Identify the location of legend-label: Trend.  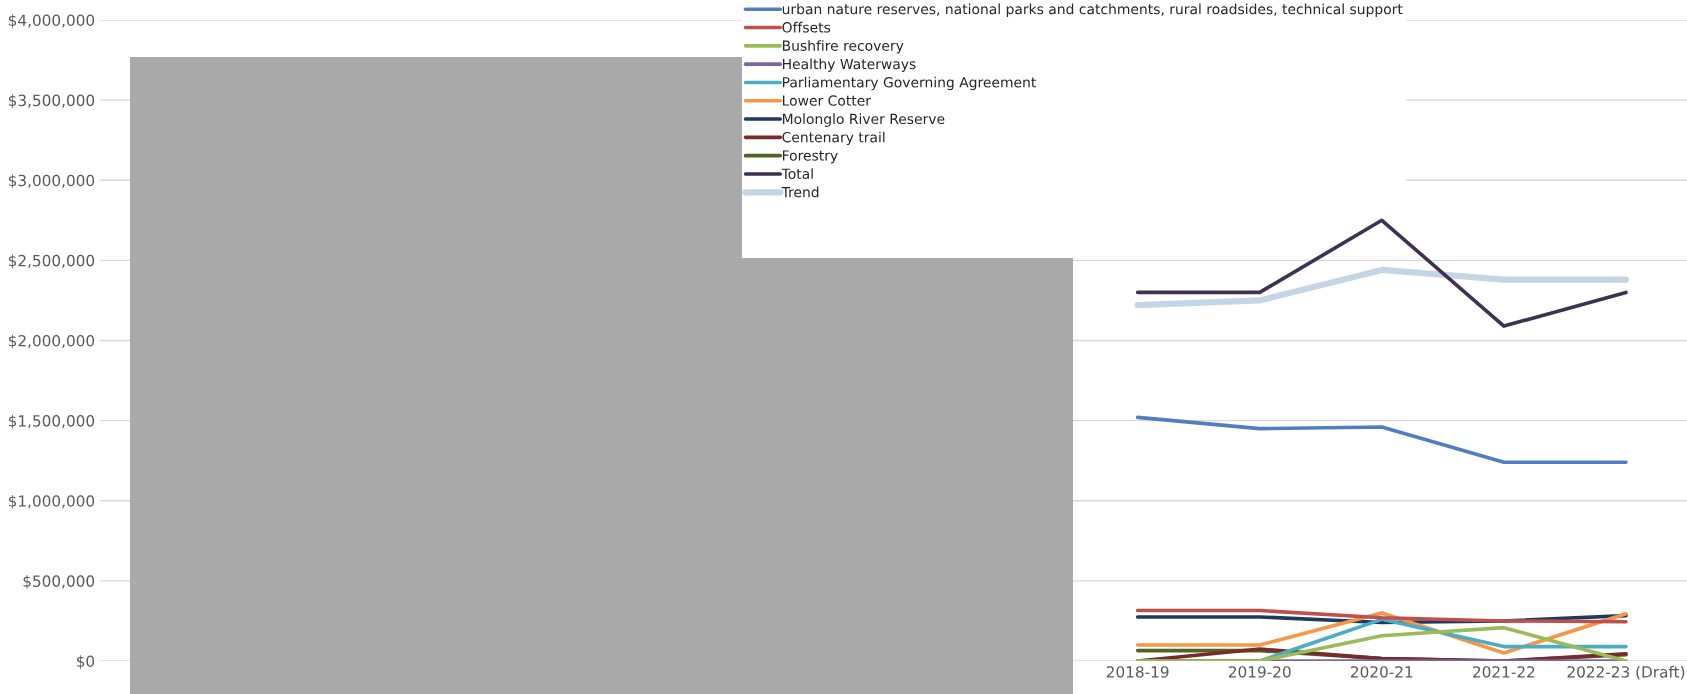
(800, 192).